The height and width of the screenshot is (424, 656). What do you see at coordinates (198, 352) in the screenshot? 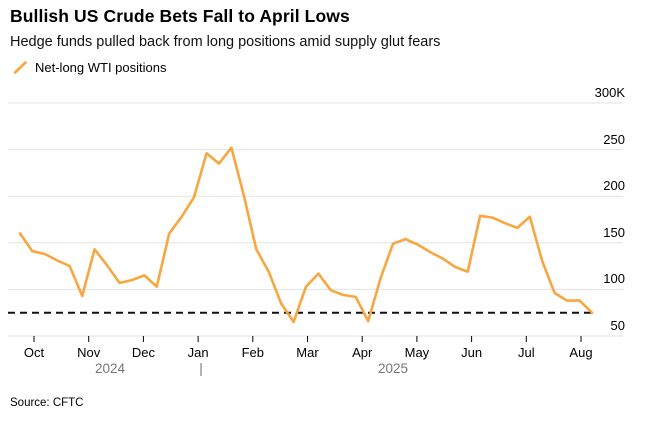
I see `x-axis-label: Jan` at bounding box center [198, 352].